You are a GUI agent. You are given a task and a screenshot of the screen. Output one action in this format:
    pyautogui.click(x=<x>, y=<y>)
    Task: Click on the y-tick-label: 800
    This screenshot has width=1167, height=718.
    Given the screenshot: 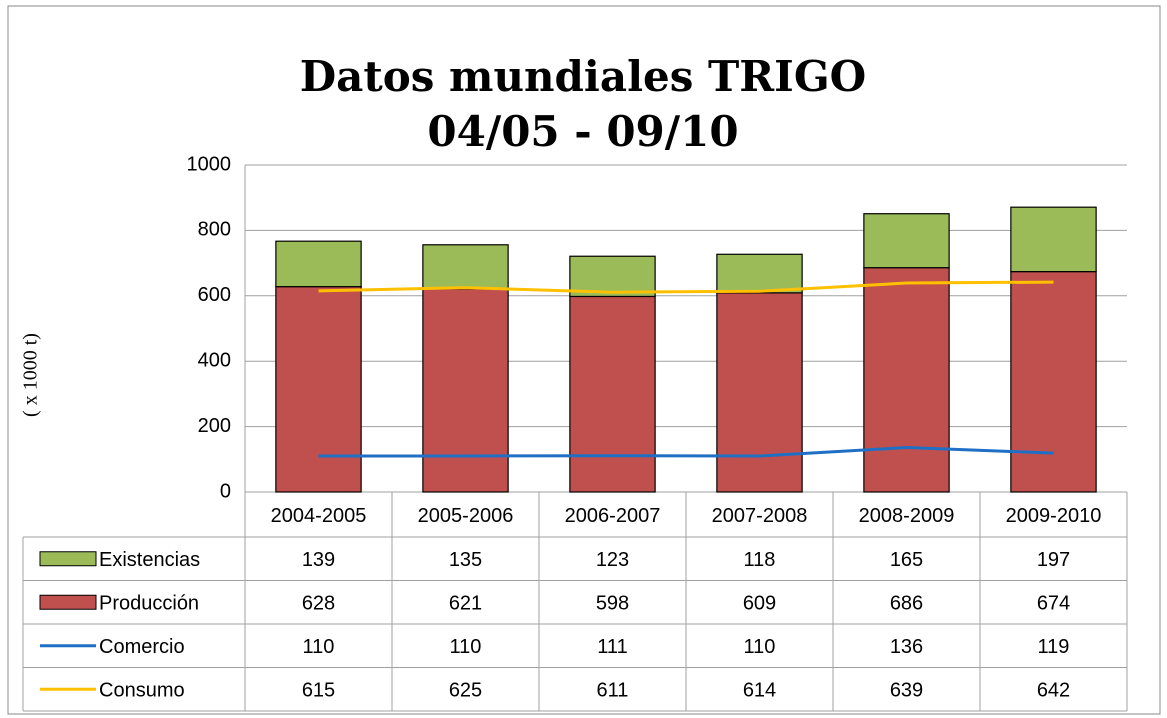 What is the action you would take?
    pyautogui.click(x=214, y=230)
    